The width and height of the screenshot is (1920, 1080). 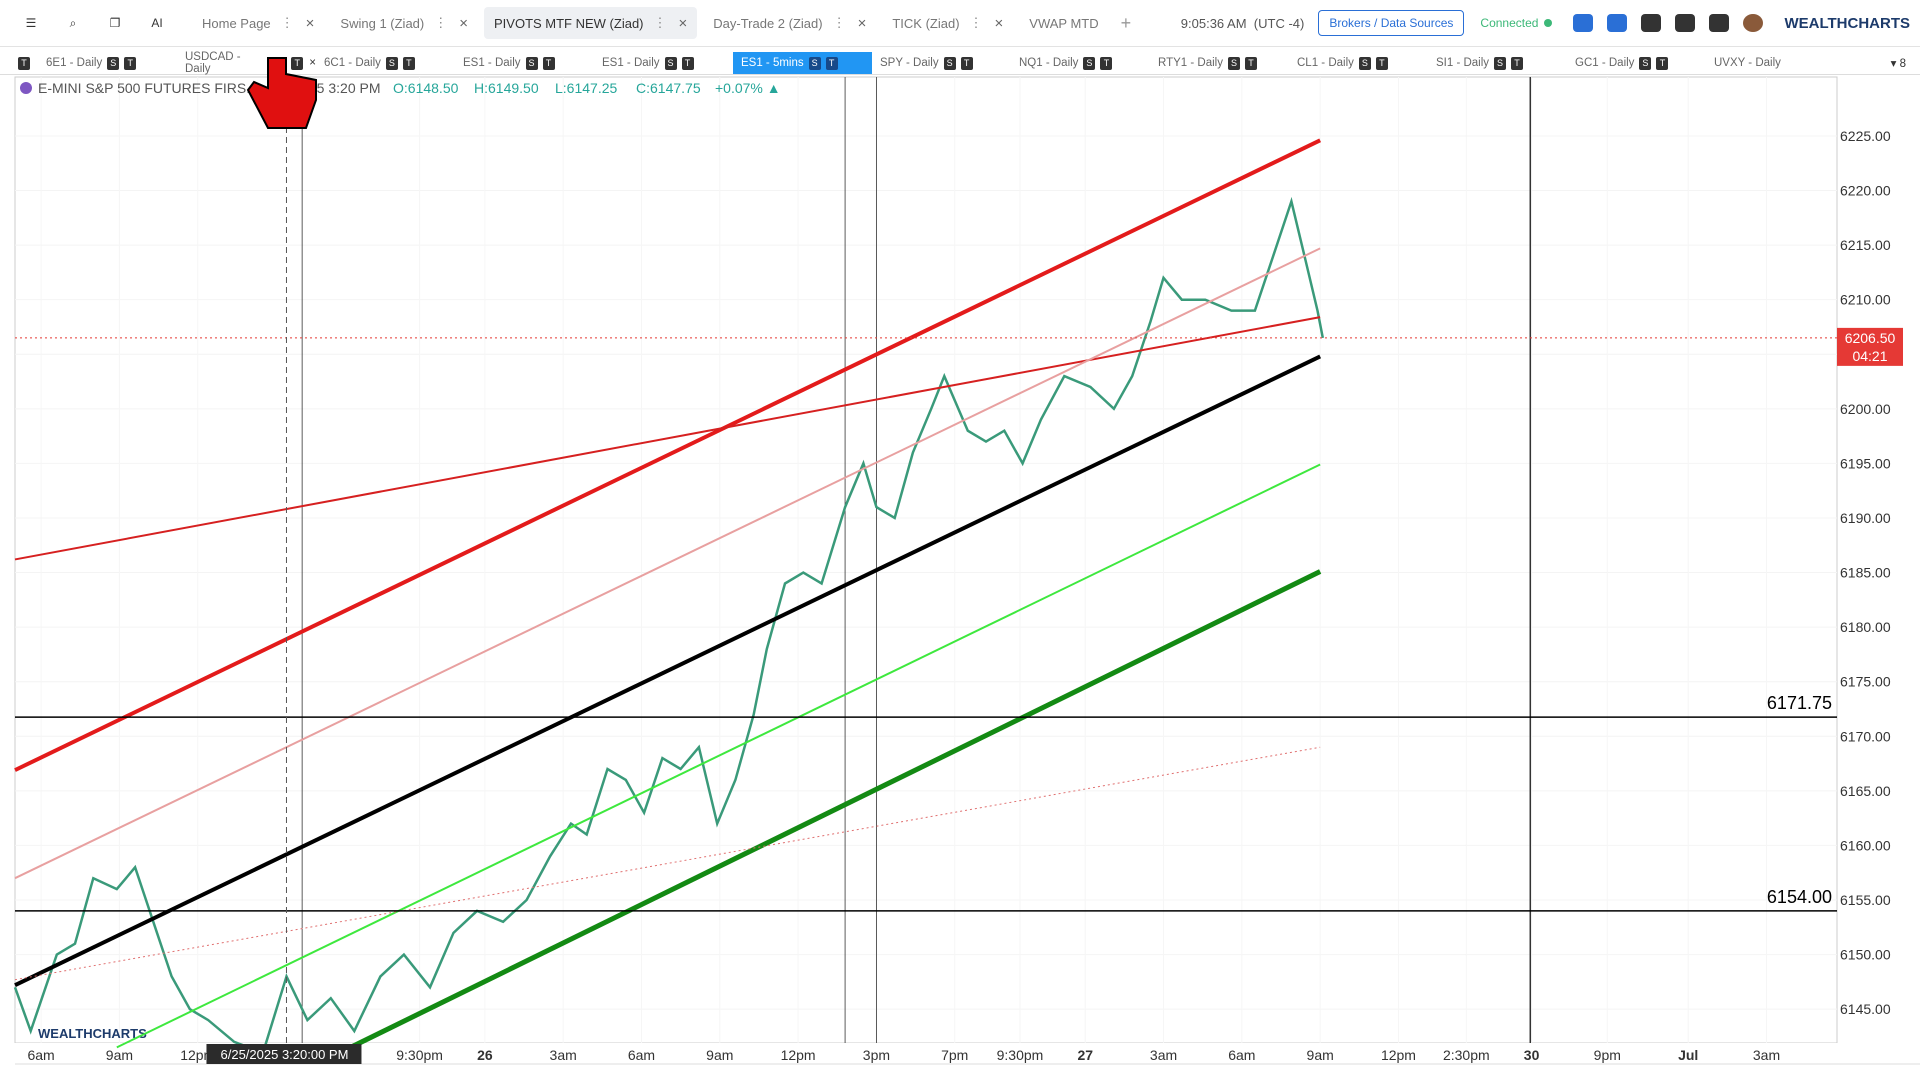 What do you see at coordinates (1126, 22) in the screenshot?
I see `add-tab: +` at bounding box center [1126, 22].